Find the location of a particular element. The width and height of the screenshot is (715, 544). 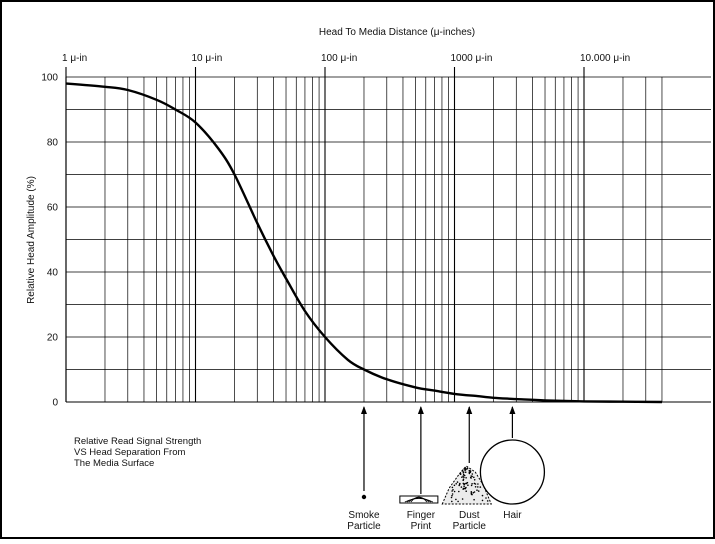

annotation-label: Finger is located at coordinates (421, 515).